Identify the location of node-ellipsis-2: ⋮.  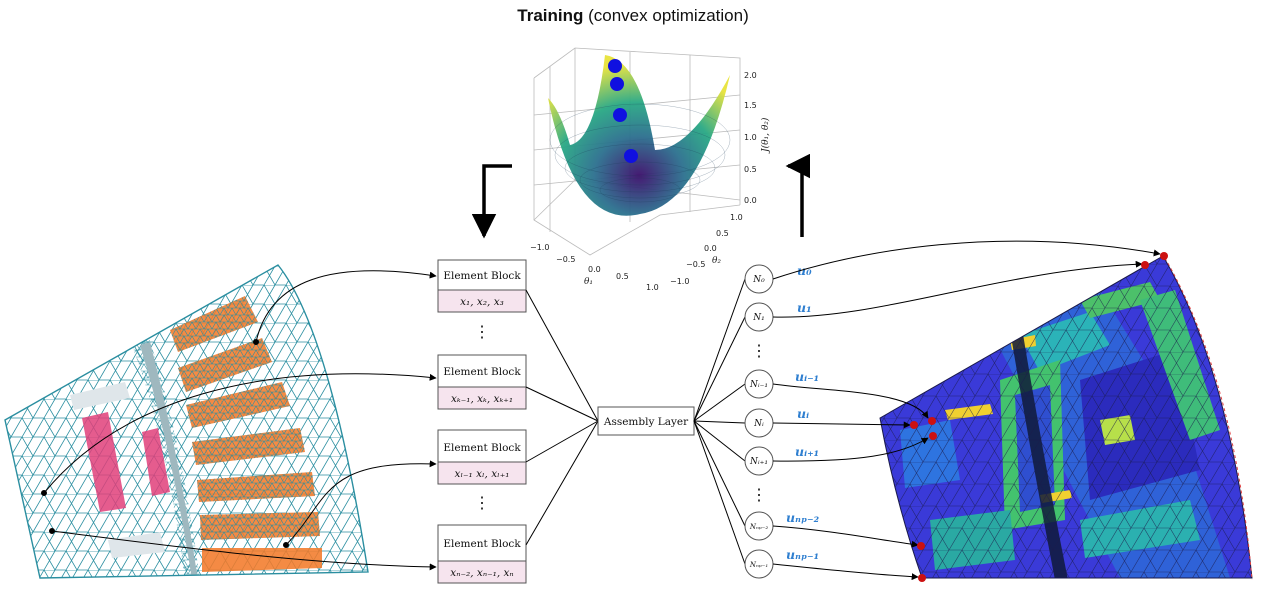
(759, 494).